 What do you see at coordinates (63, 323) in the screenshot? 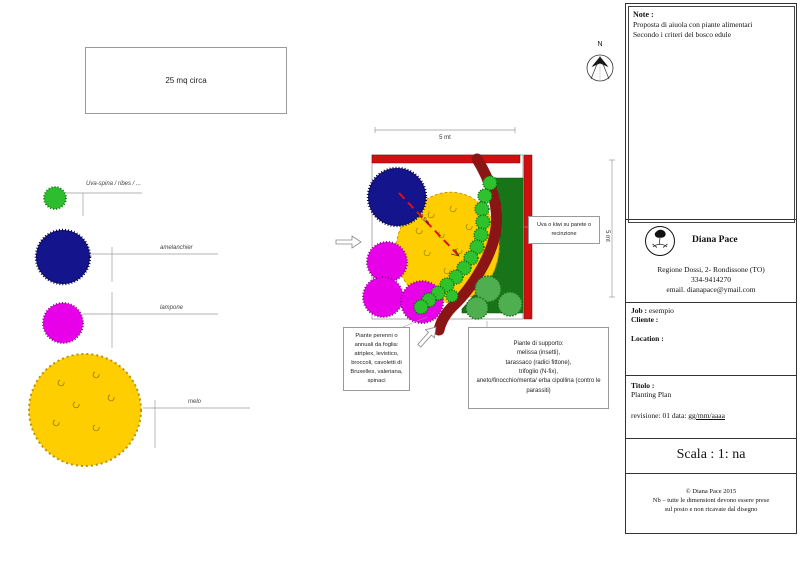
I see `legend-symbol-lampone` at bounding box center [63, 323].